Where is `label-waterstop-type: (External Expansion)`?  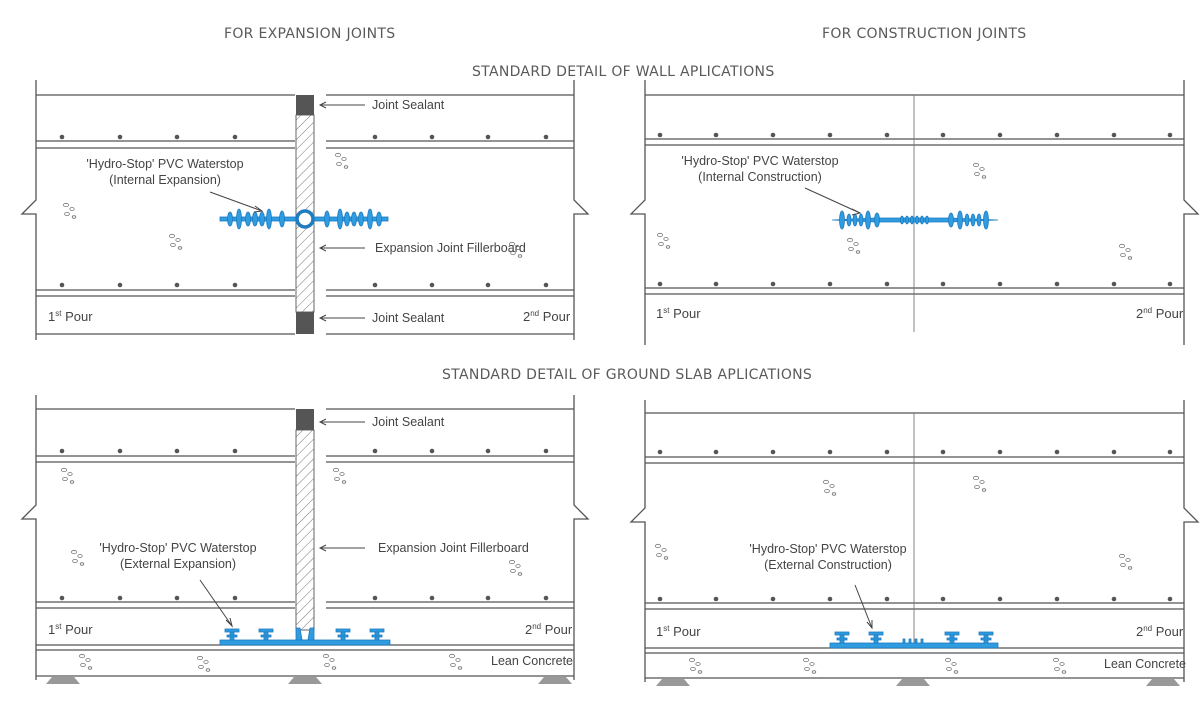 label-waterstop-type: (External Expansion) is located at coordinates (178, 564).